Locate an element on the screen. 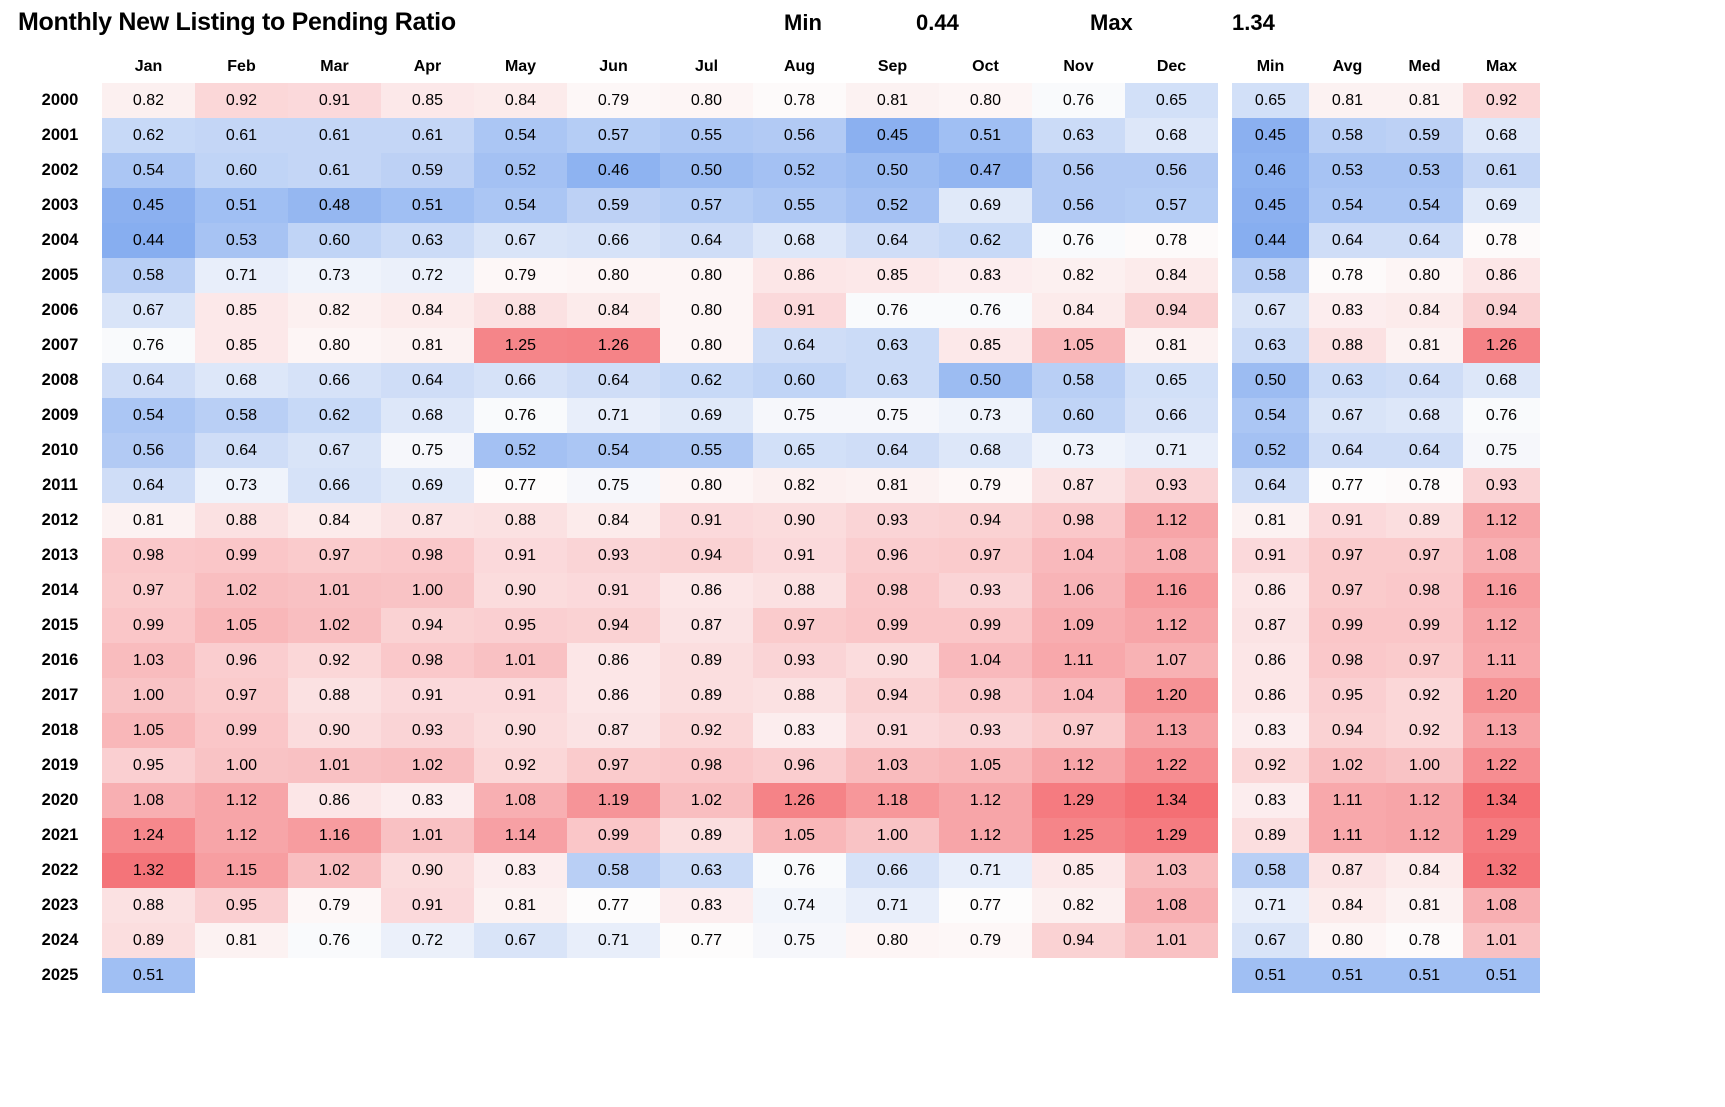 The image size is (1725, 1107). heatmap-cell: 1.03 is located at coordinates (1171, 870).